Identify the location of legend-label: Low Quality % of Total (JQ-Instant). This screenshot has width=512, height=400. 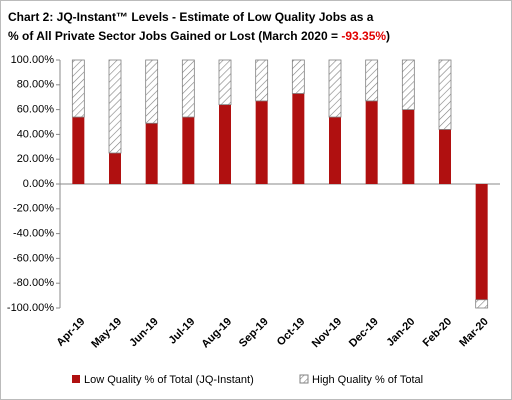
(169, 380).